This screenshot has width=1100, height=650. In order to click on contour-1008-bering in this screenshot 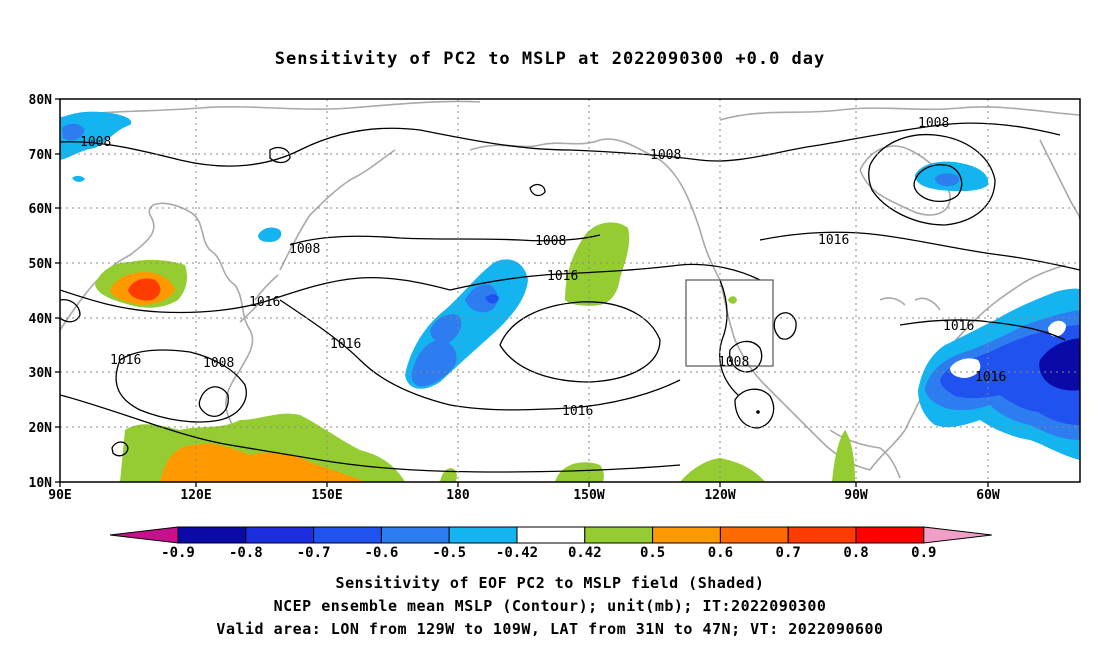, I will do `click(445, 240)`.